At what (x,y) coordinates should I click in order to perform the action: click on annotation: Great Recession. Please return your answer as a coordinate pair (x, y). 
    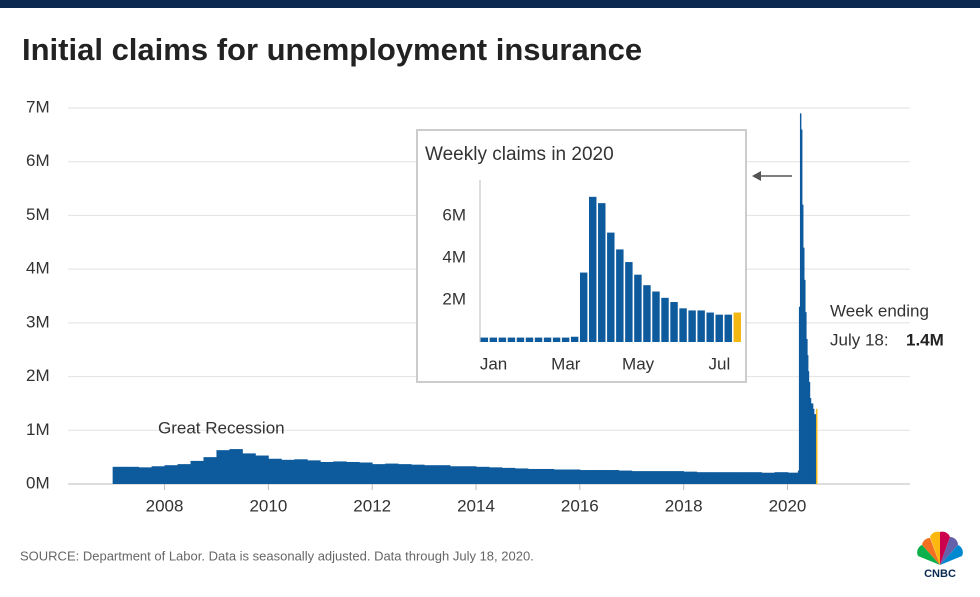
    Looking at the image, I should click on (221, 427).